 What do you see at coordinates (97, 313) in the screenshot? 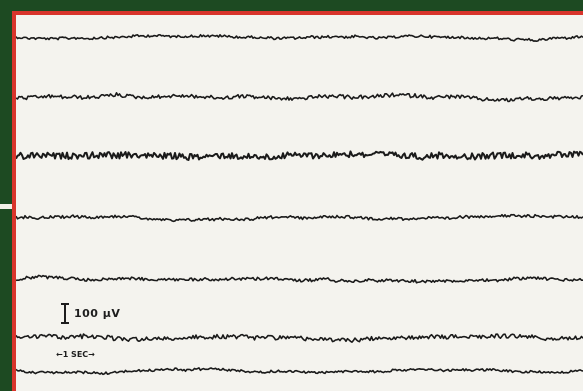
I see `amplitude-scale-label: 100 µV` at bounding box center [97, 313].